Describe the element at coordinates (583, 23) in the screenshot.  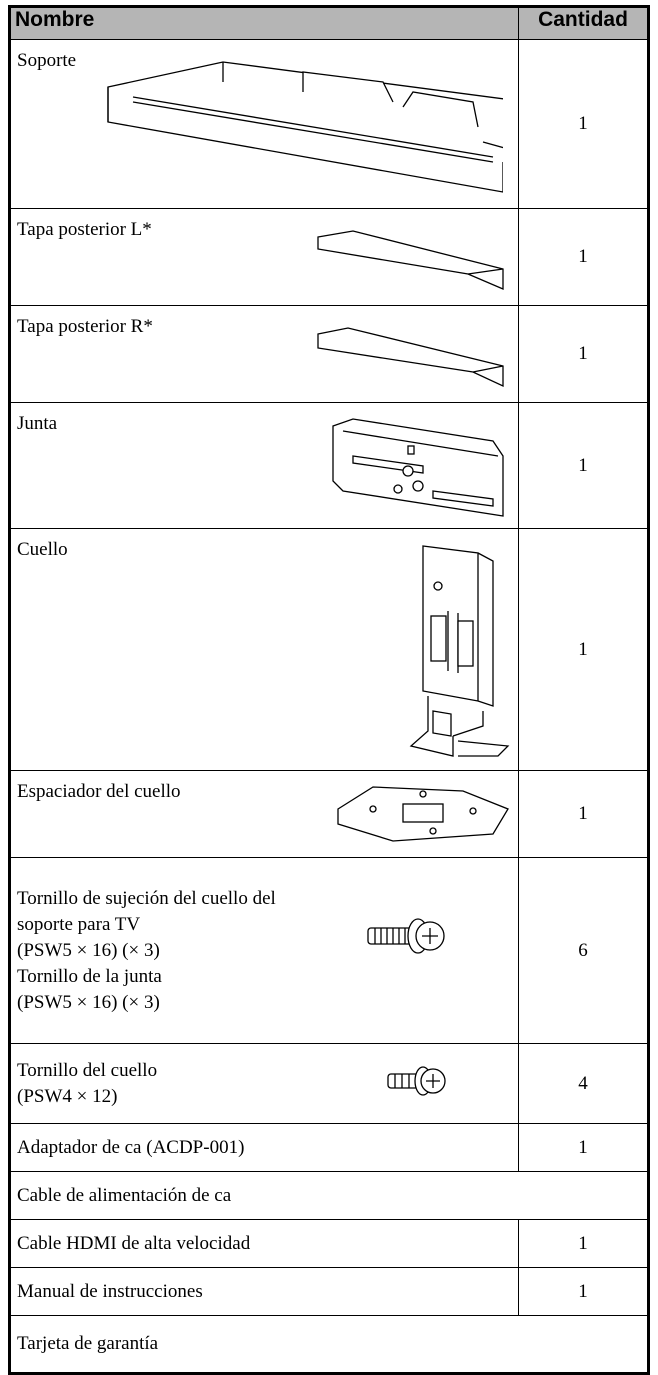
I see `column-header: Cantidad` at that location.